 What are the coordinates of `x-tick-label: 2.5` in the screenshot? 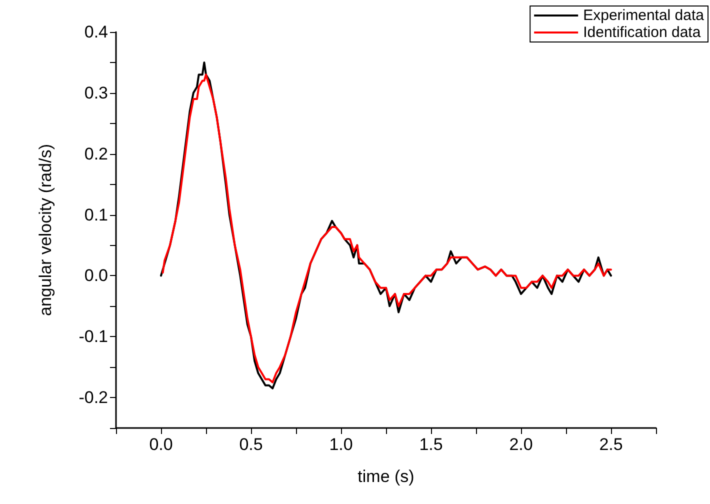 It's located at (611, 444).